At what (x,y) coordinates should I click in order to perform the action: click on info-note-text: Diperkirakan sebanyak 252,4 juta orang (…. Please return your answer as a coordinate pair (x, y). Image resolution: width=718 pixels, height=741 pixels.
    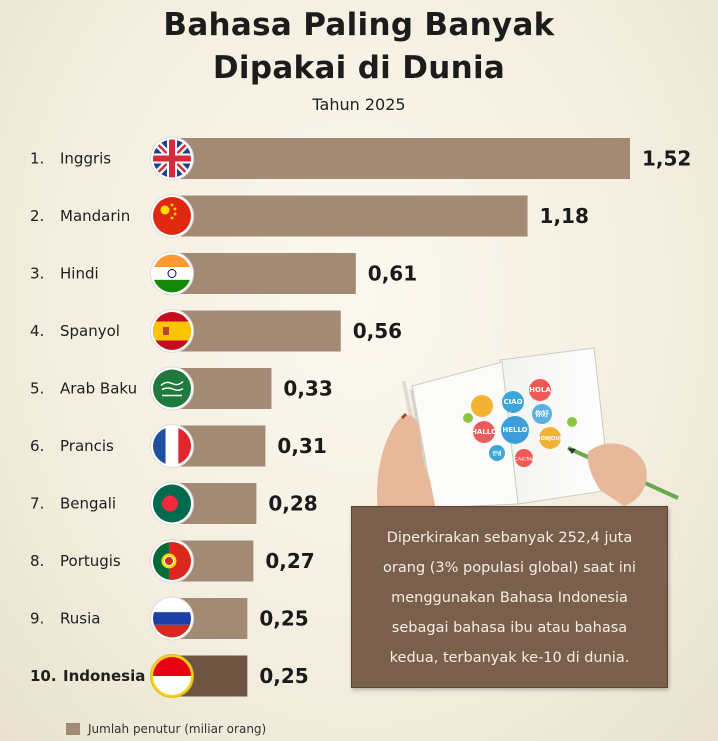
    Looking at the image, I should click on (509, 598).